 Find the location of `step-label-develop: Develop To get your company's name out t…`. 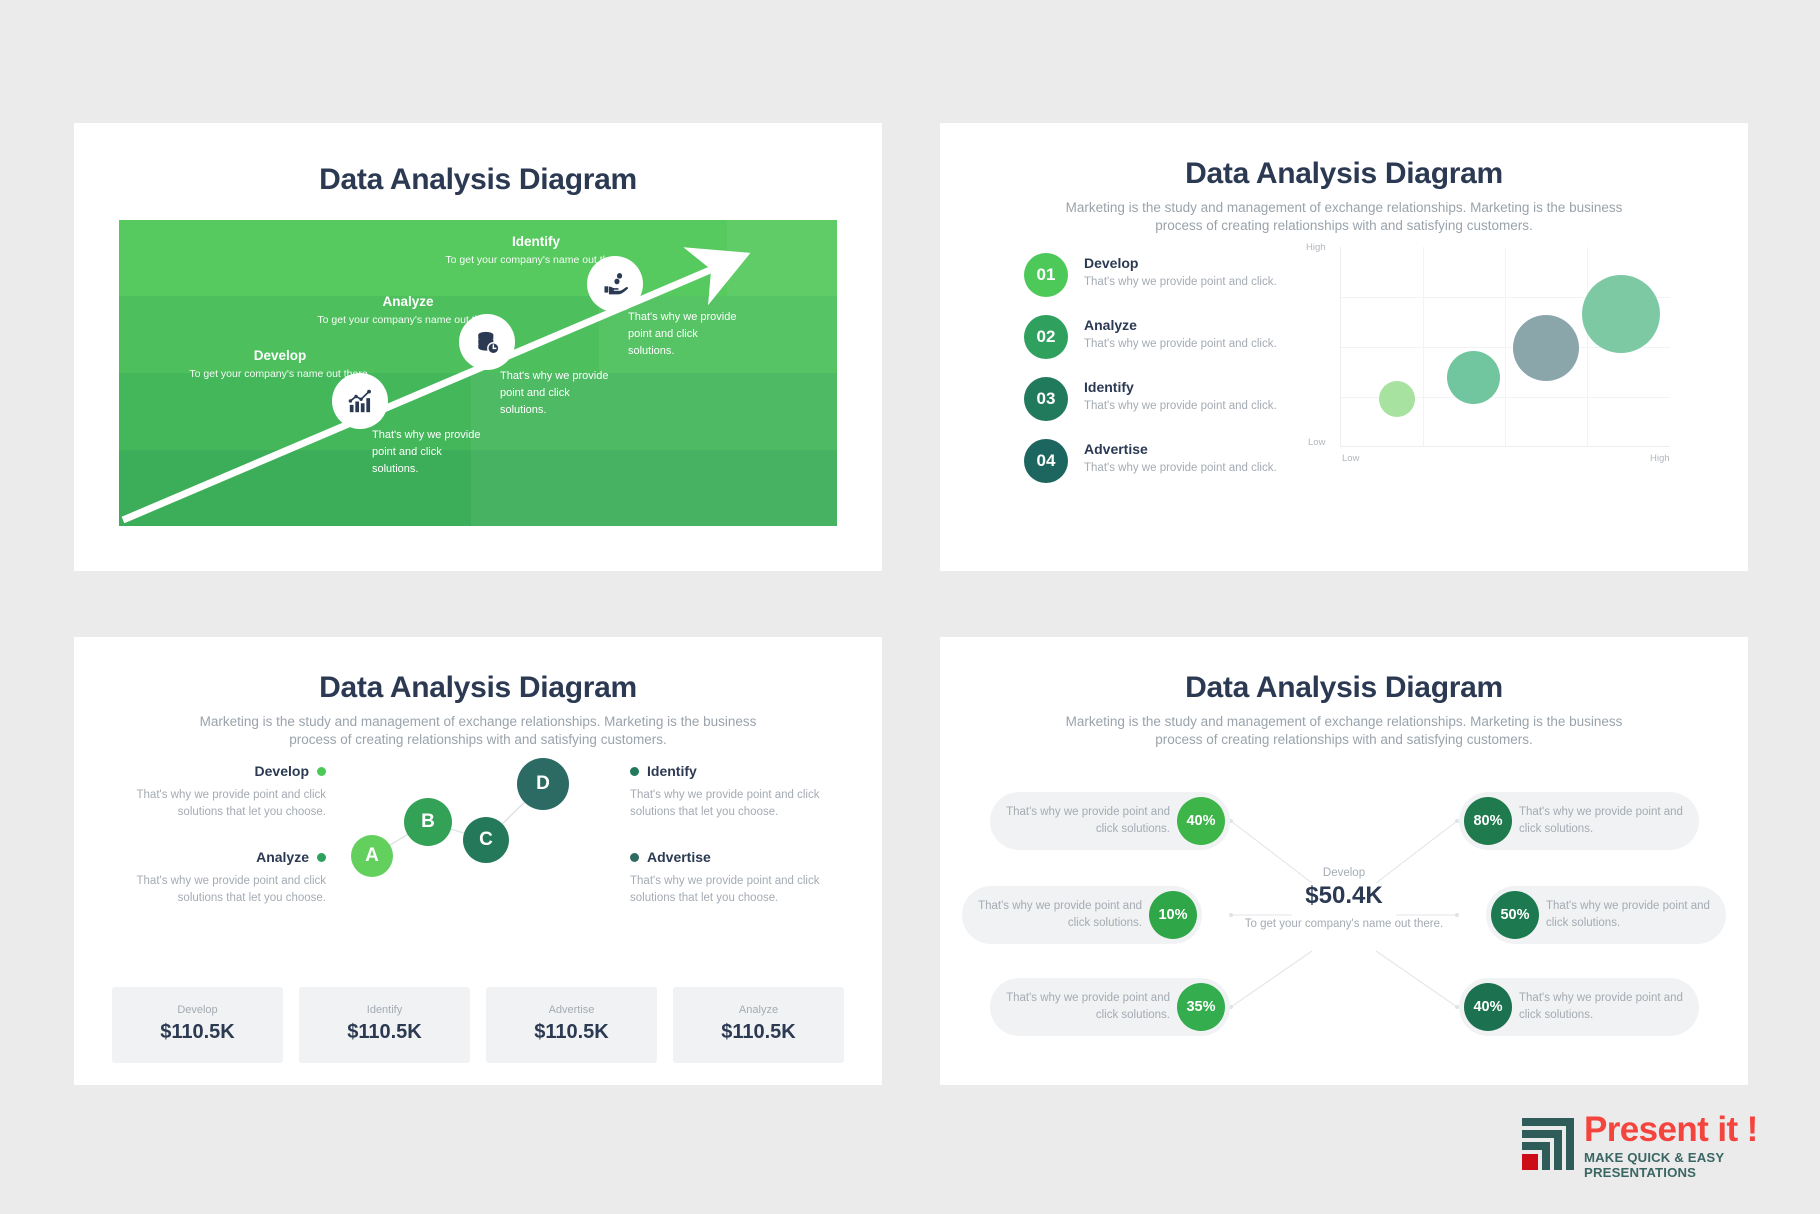

step-label-develop: Develop To get your company's name out t… is located at coordinates (280, 364).